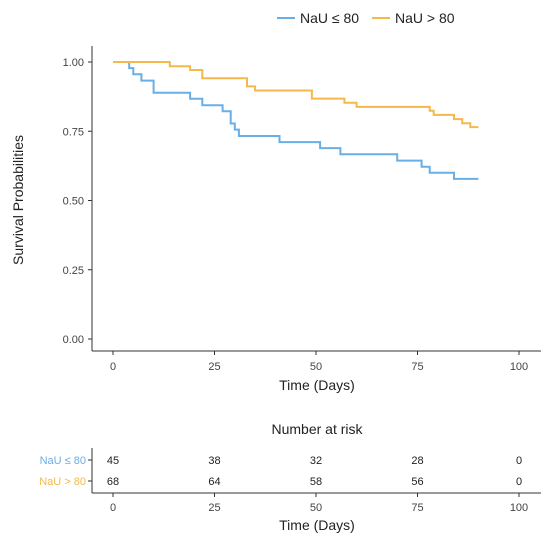 The image size is (550, 541). What do you see at coordinates (73, 63) in the screenshot?
I see `y-tick-label: 1.00` at bounding box center [73, 63].